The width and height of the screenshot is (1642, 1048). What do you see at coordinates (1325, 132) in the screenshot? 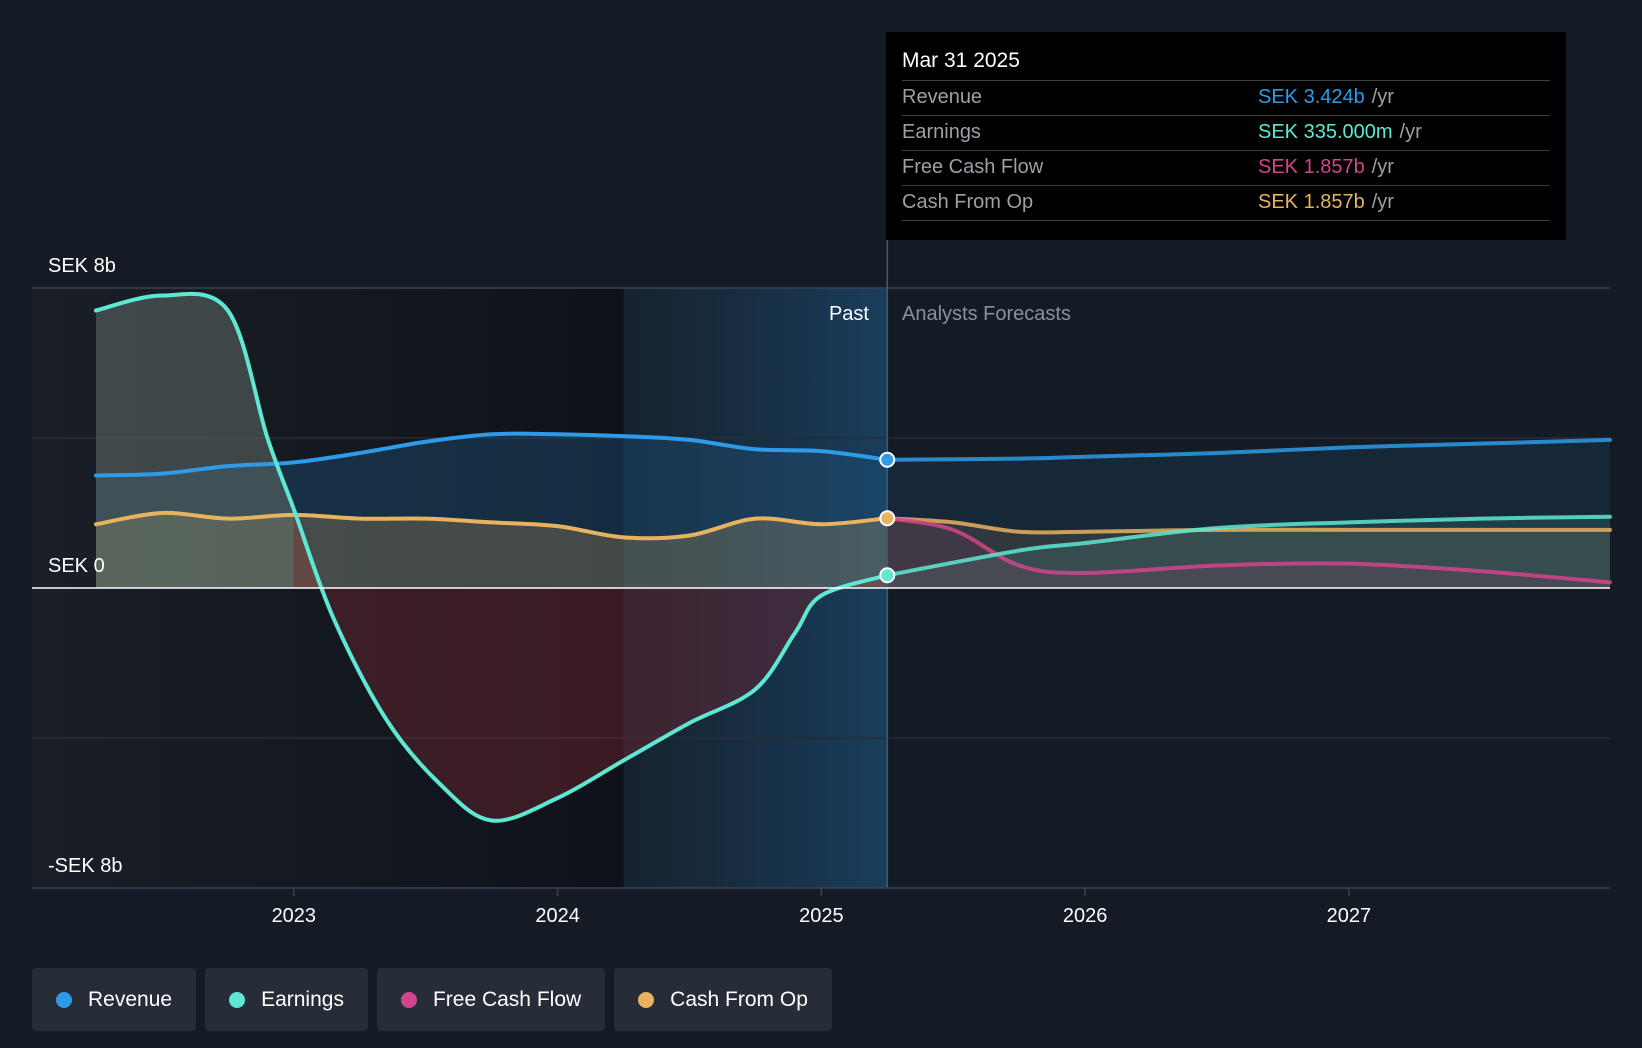
I see `tooltip-value: SEK 335.000m` at bounding box center [1325, 132].